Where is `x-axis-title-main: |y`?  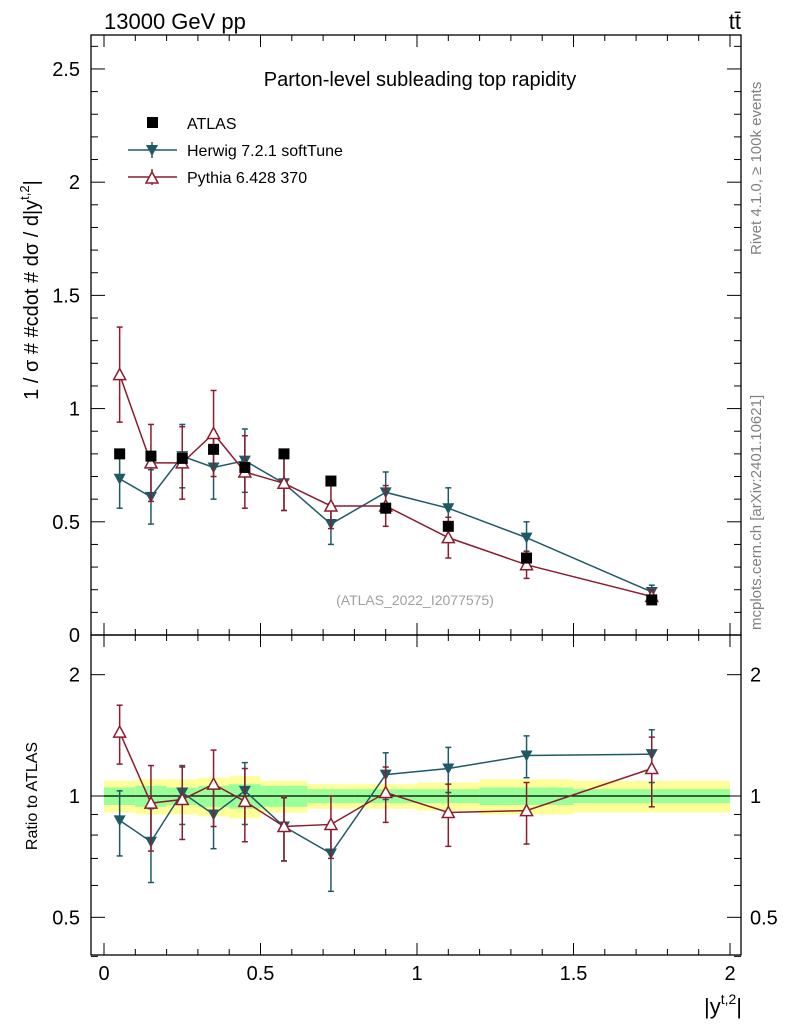 x-axis-title-main: |y is located at coordinates (712, 1006).